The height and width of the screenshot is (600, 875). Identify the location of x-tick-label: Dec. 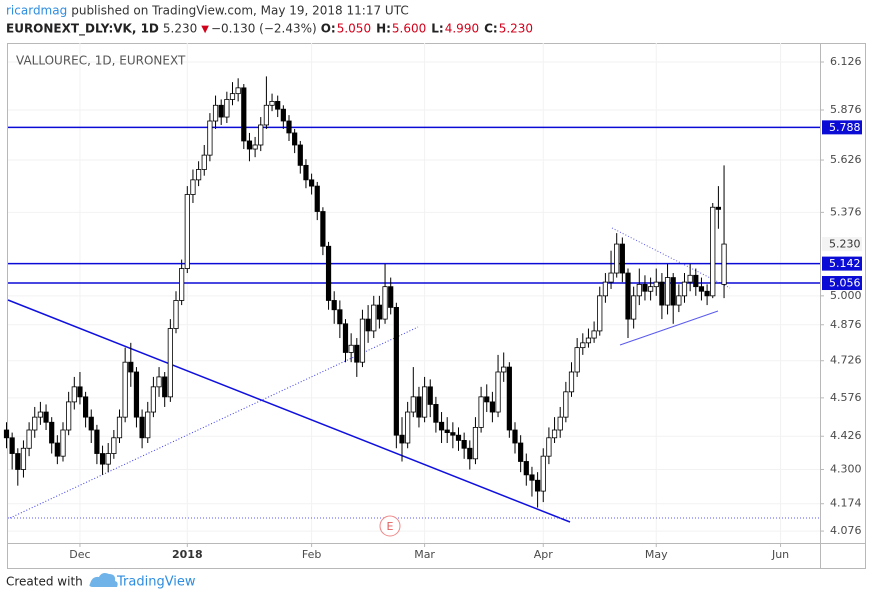
(79, 554).